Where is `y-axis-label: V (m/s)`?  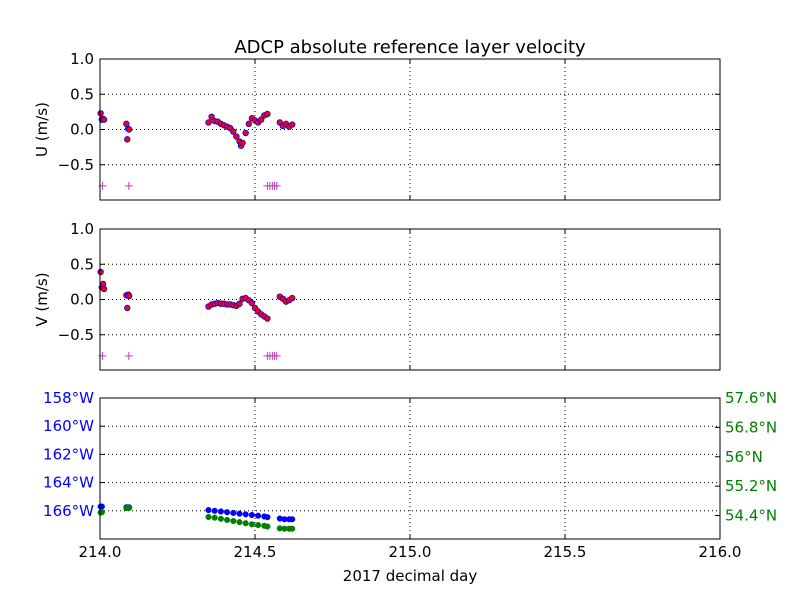 y-axis-label: V (m/s) is located at coordinates (42, 299).